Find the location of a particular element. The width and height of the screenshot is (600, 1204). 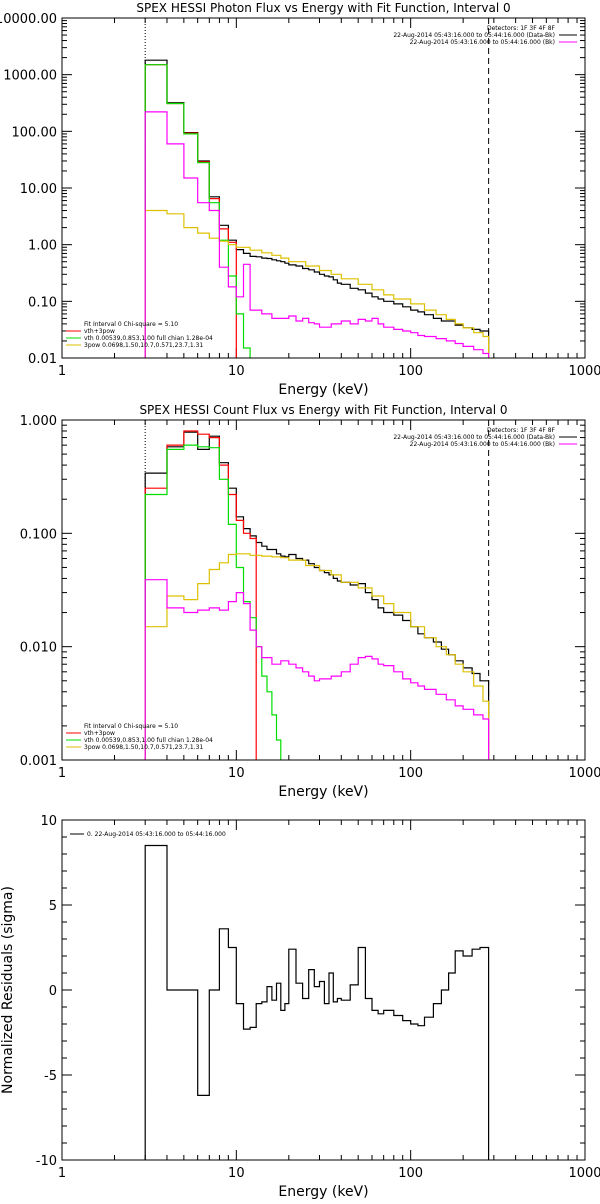

series-line-vth-3pow is located at coordinates (190, 211).